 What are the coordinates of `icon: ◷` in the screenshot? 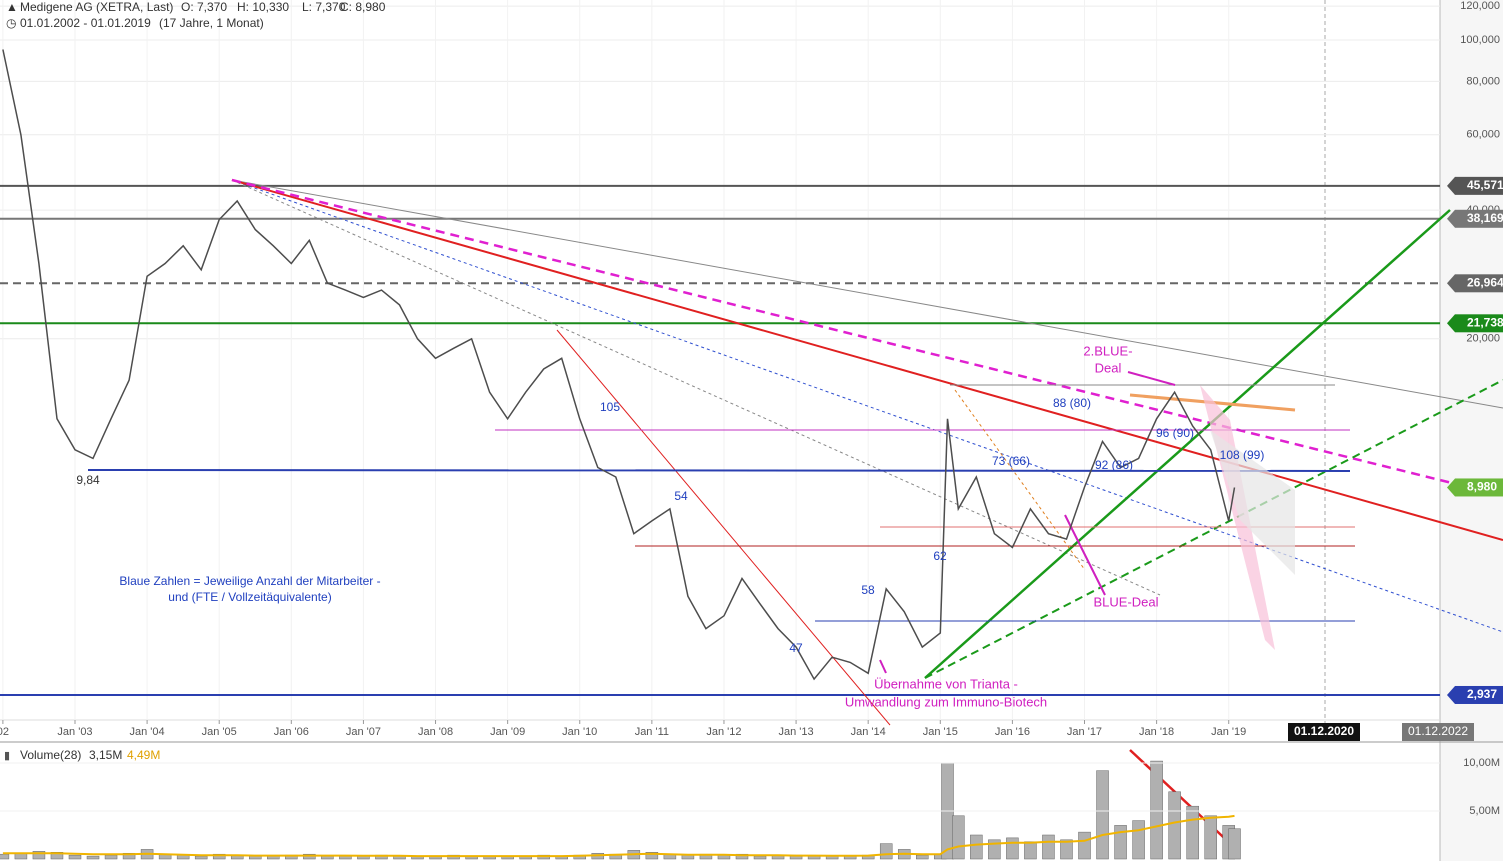 It's located at (11, 23).